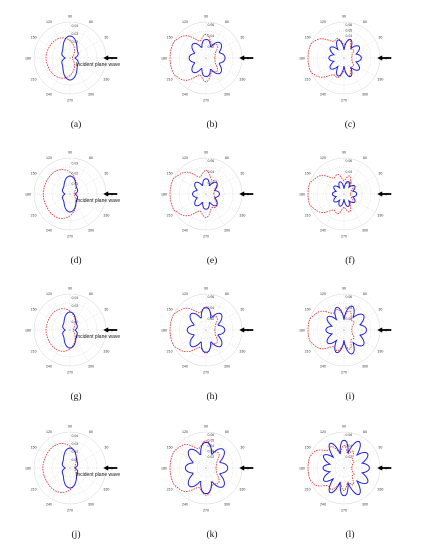 Image resolution: width=424 pixels, height=550 pixels. I want to click on panel-label: (c), so click(350, 125).